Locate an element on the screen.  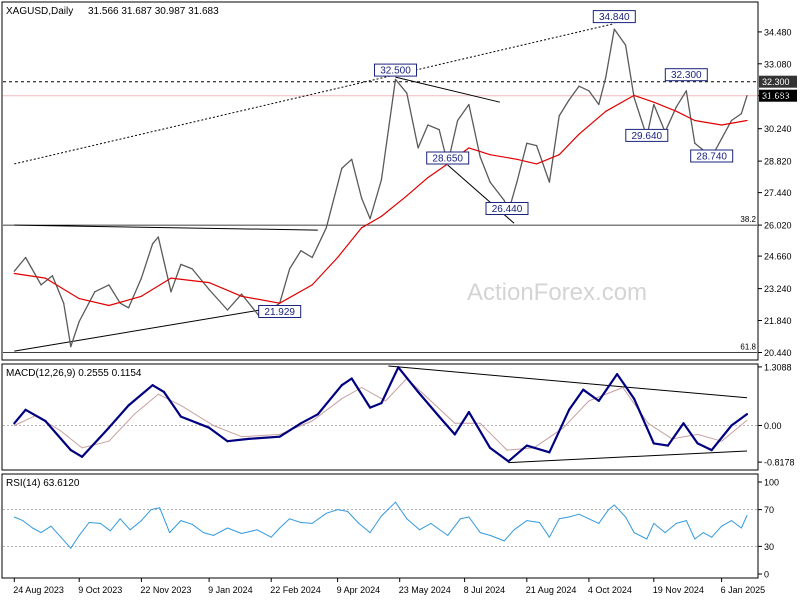
y-tick-label: 30 is located at coordinates (769, 547).